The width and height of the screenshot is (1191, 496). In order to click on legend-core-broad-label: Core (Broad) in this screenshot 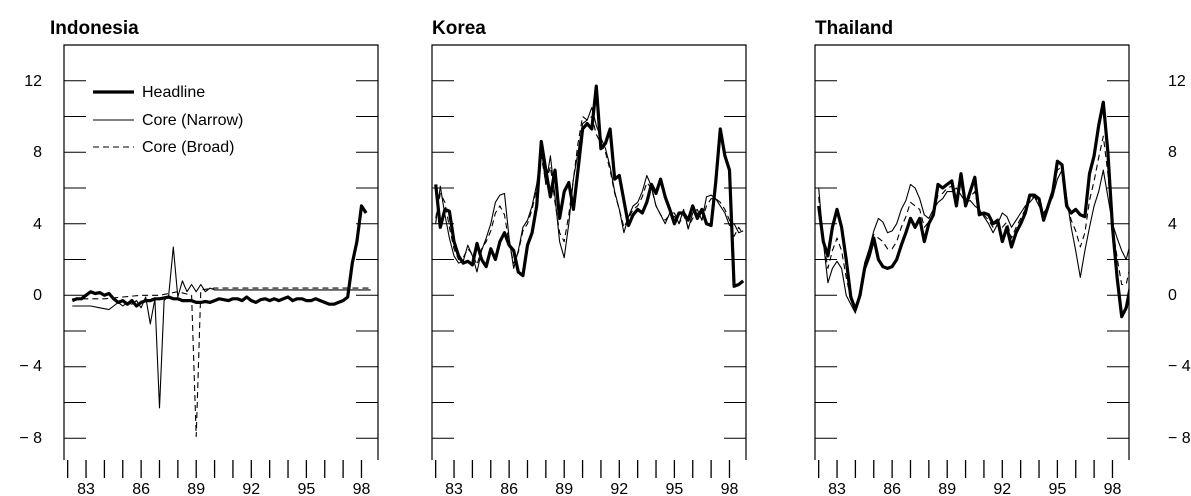, I will do `click(188, 147)`.